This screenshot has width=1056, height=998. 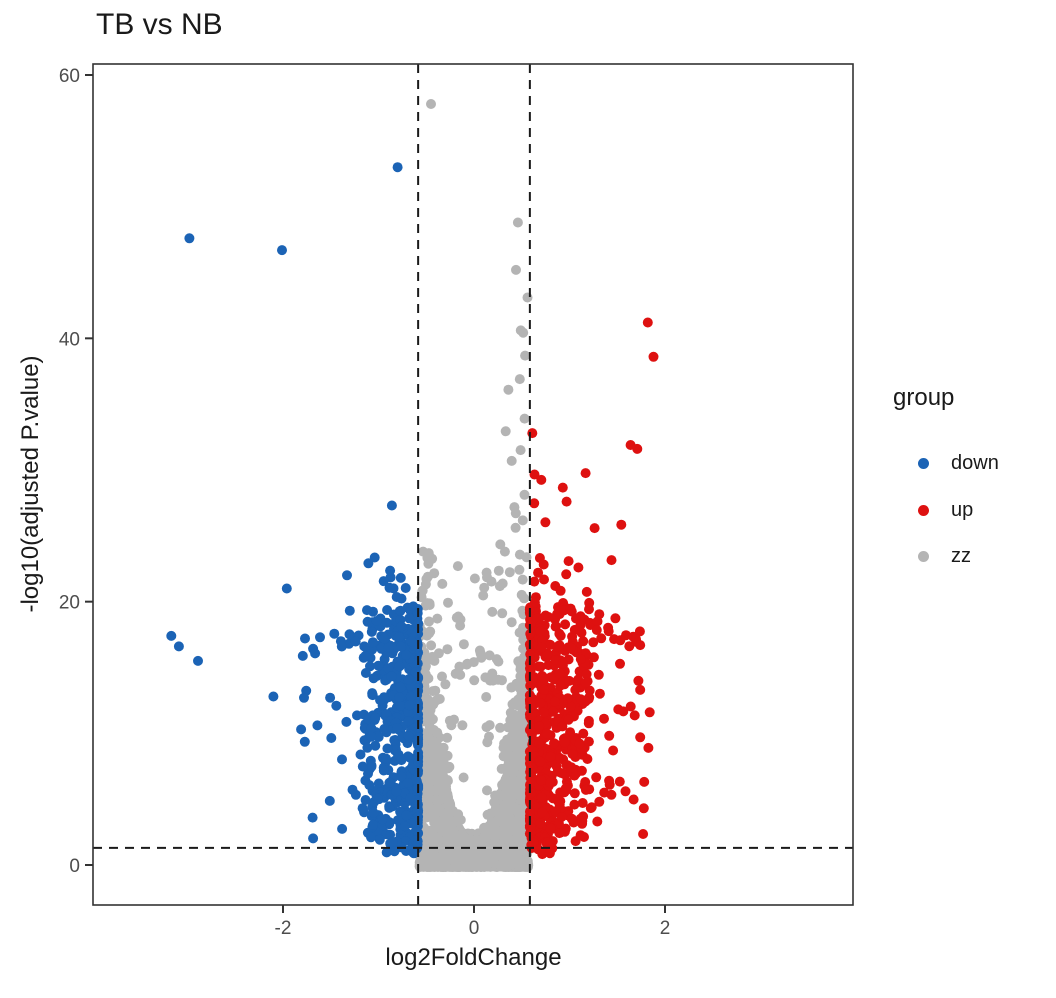 I want to click on legend-label-down: down, so click(x=975, y=463).